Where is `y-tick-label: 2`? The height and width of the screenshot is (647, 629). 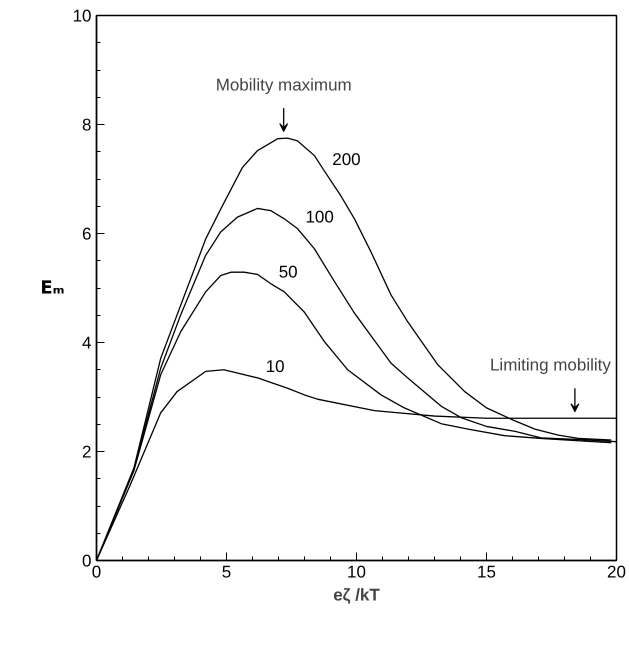
y-tick-label: 2 is located at coordinates (87, 452).